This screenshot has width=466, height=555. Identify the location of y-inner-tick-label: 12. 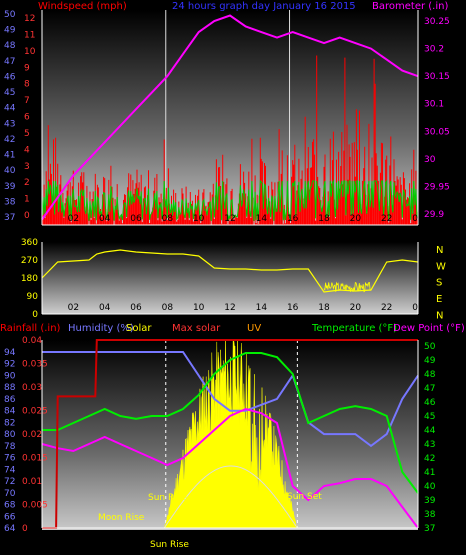
(29, 19).